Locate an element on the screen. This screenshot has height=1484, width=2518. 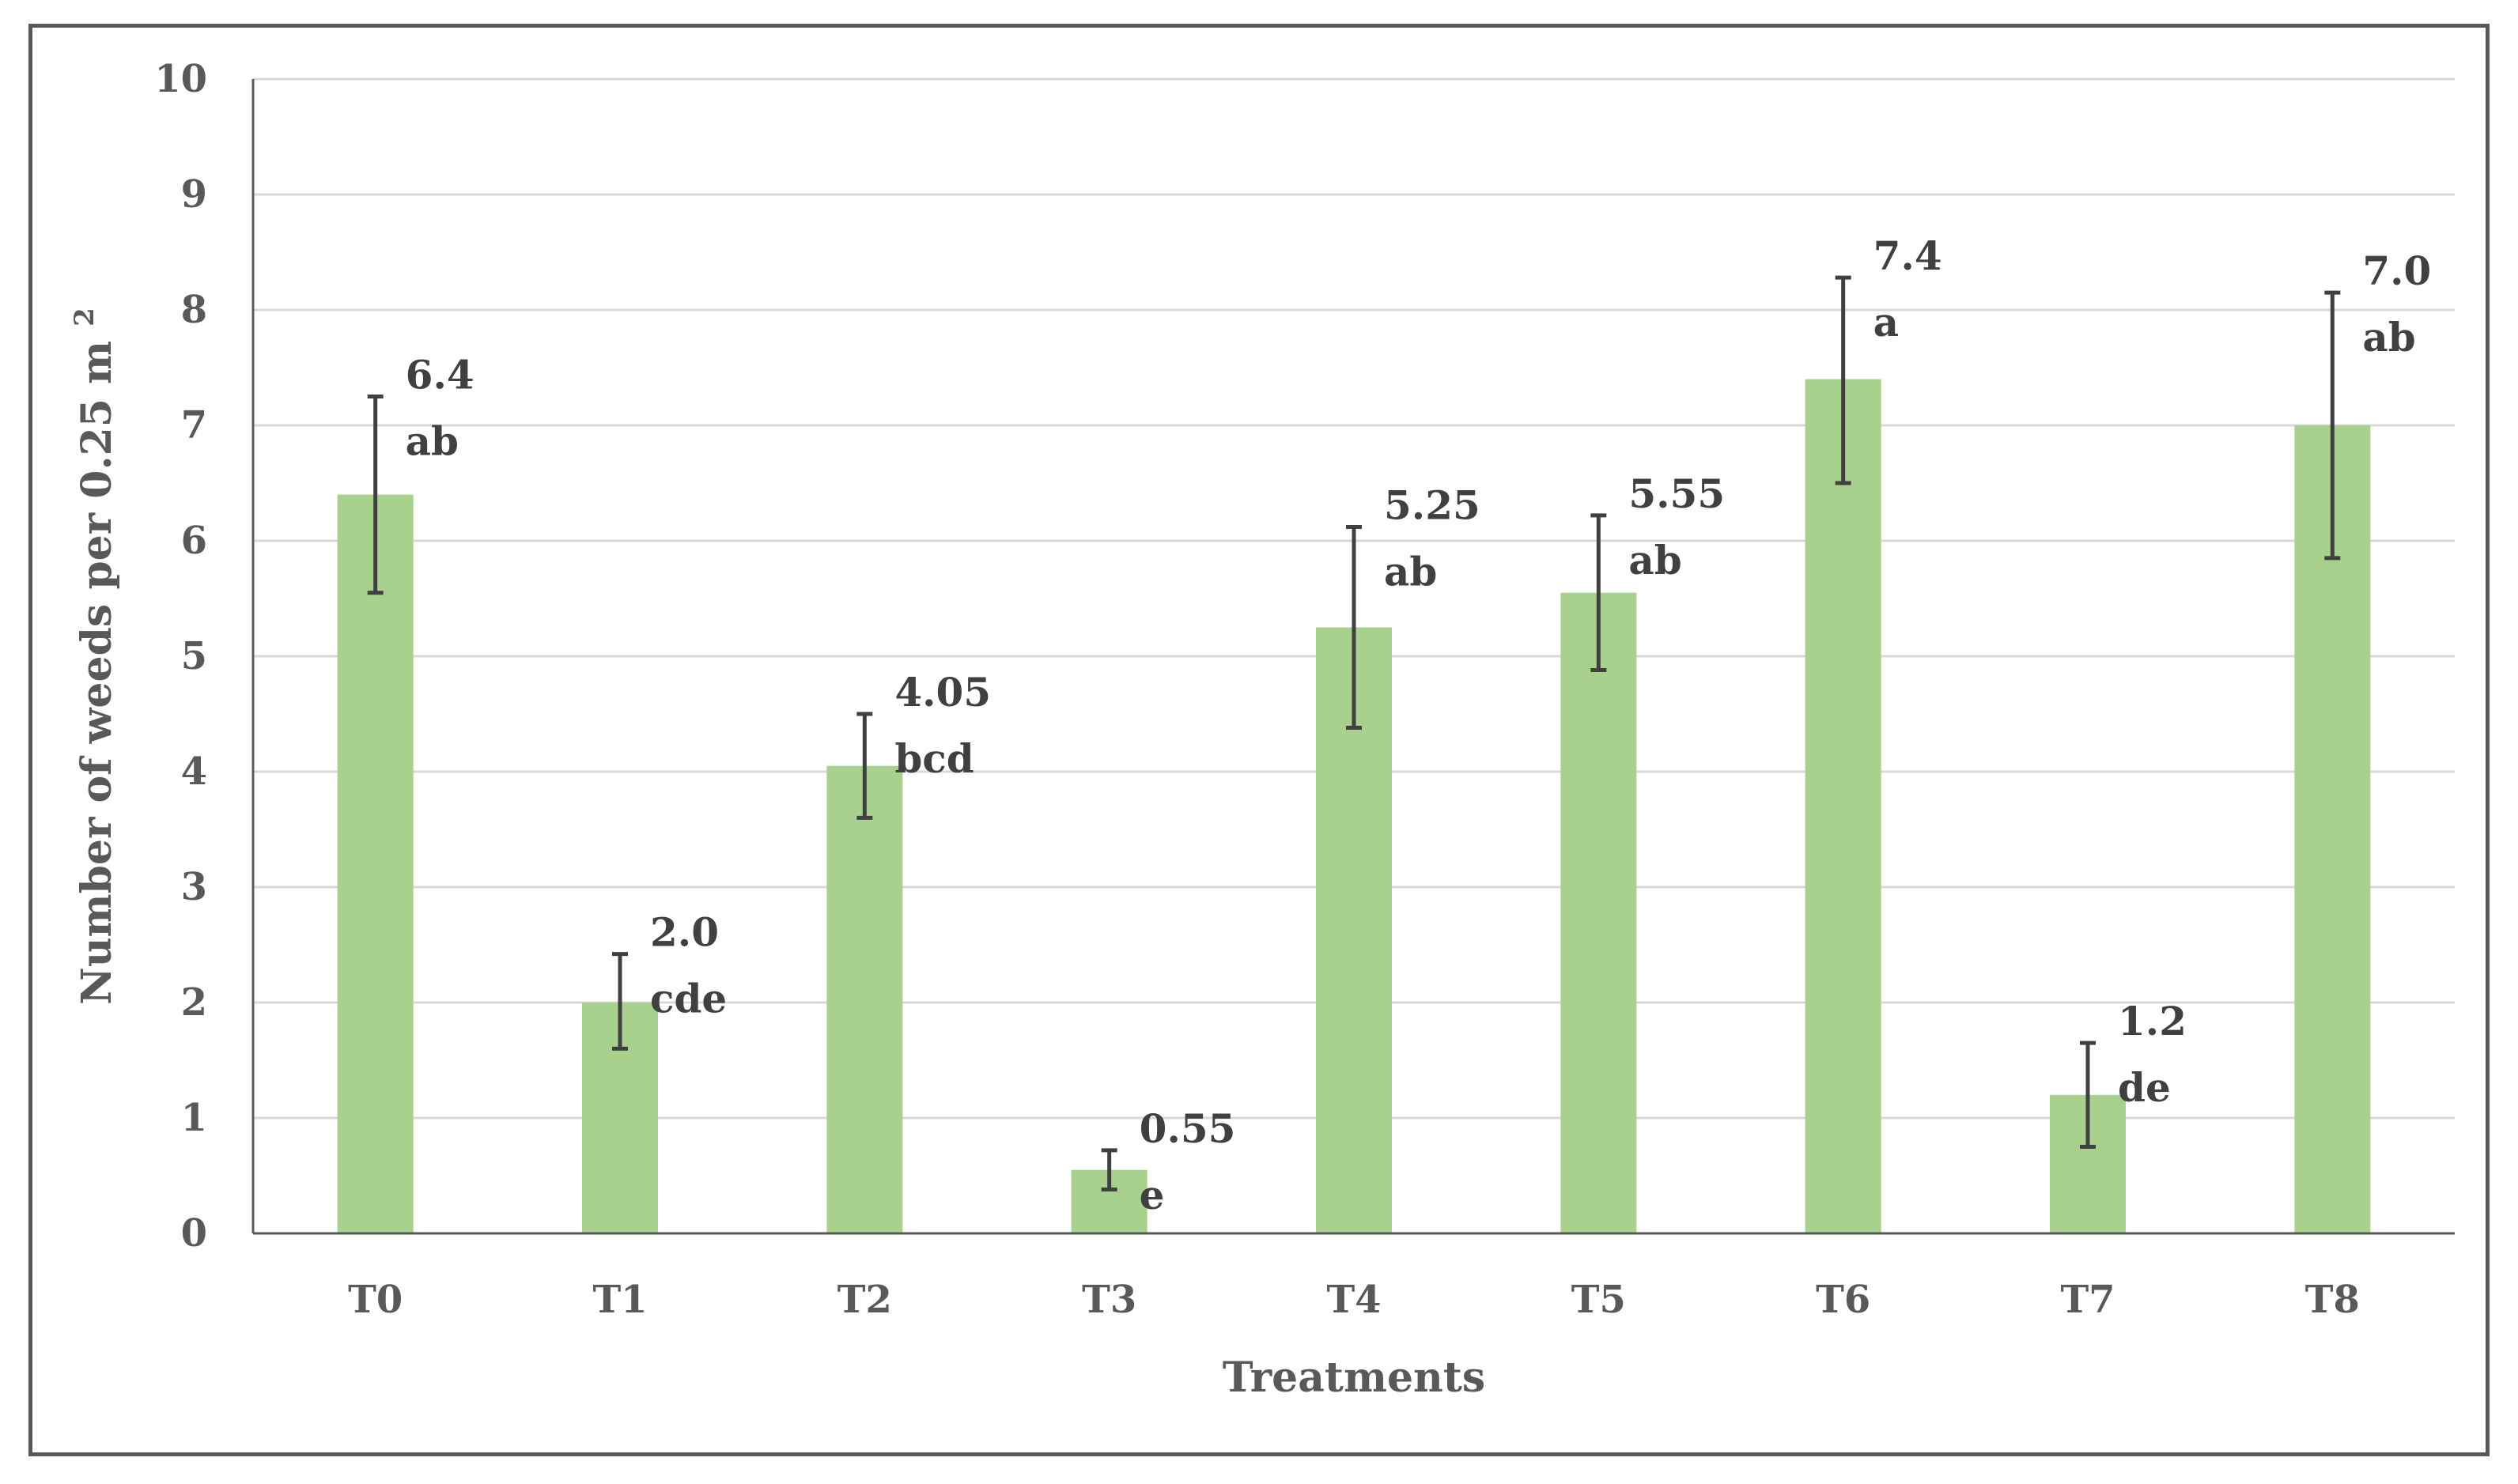
letter-label-T7: de is located at coordinates (2144, 1087).